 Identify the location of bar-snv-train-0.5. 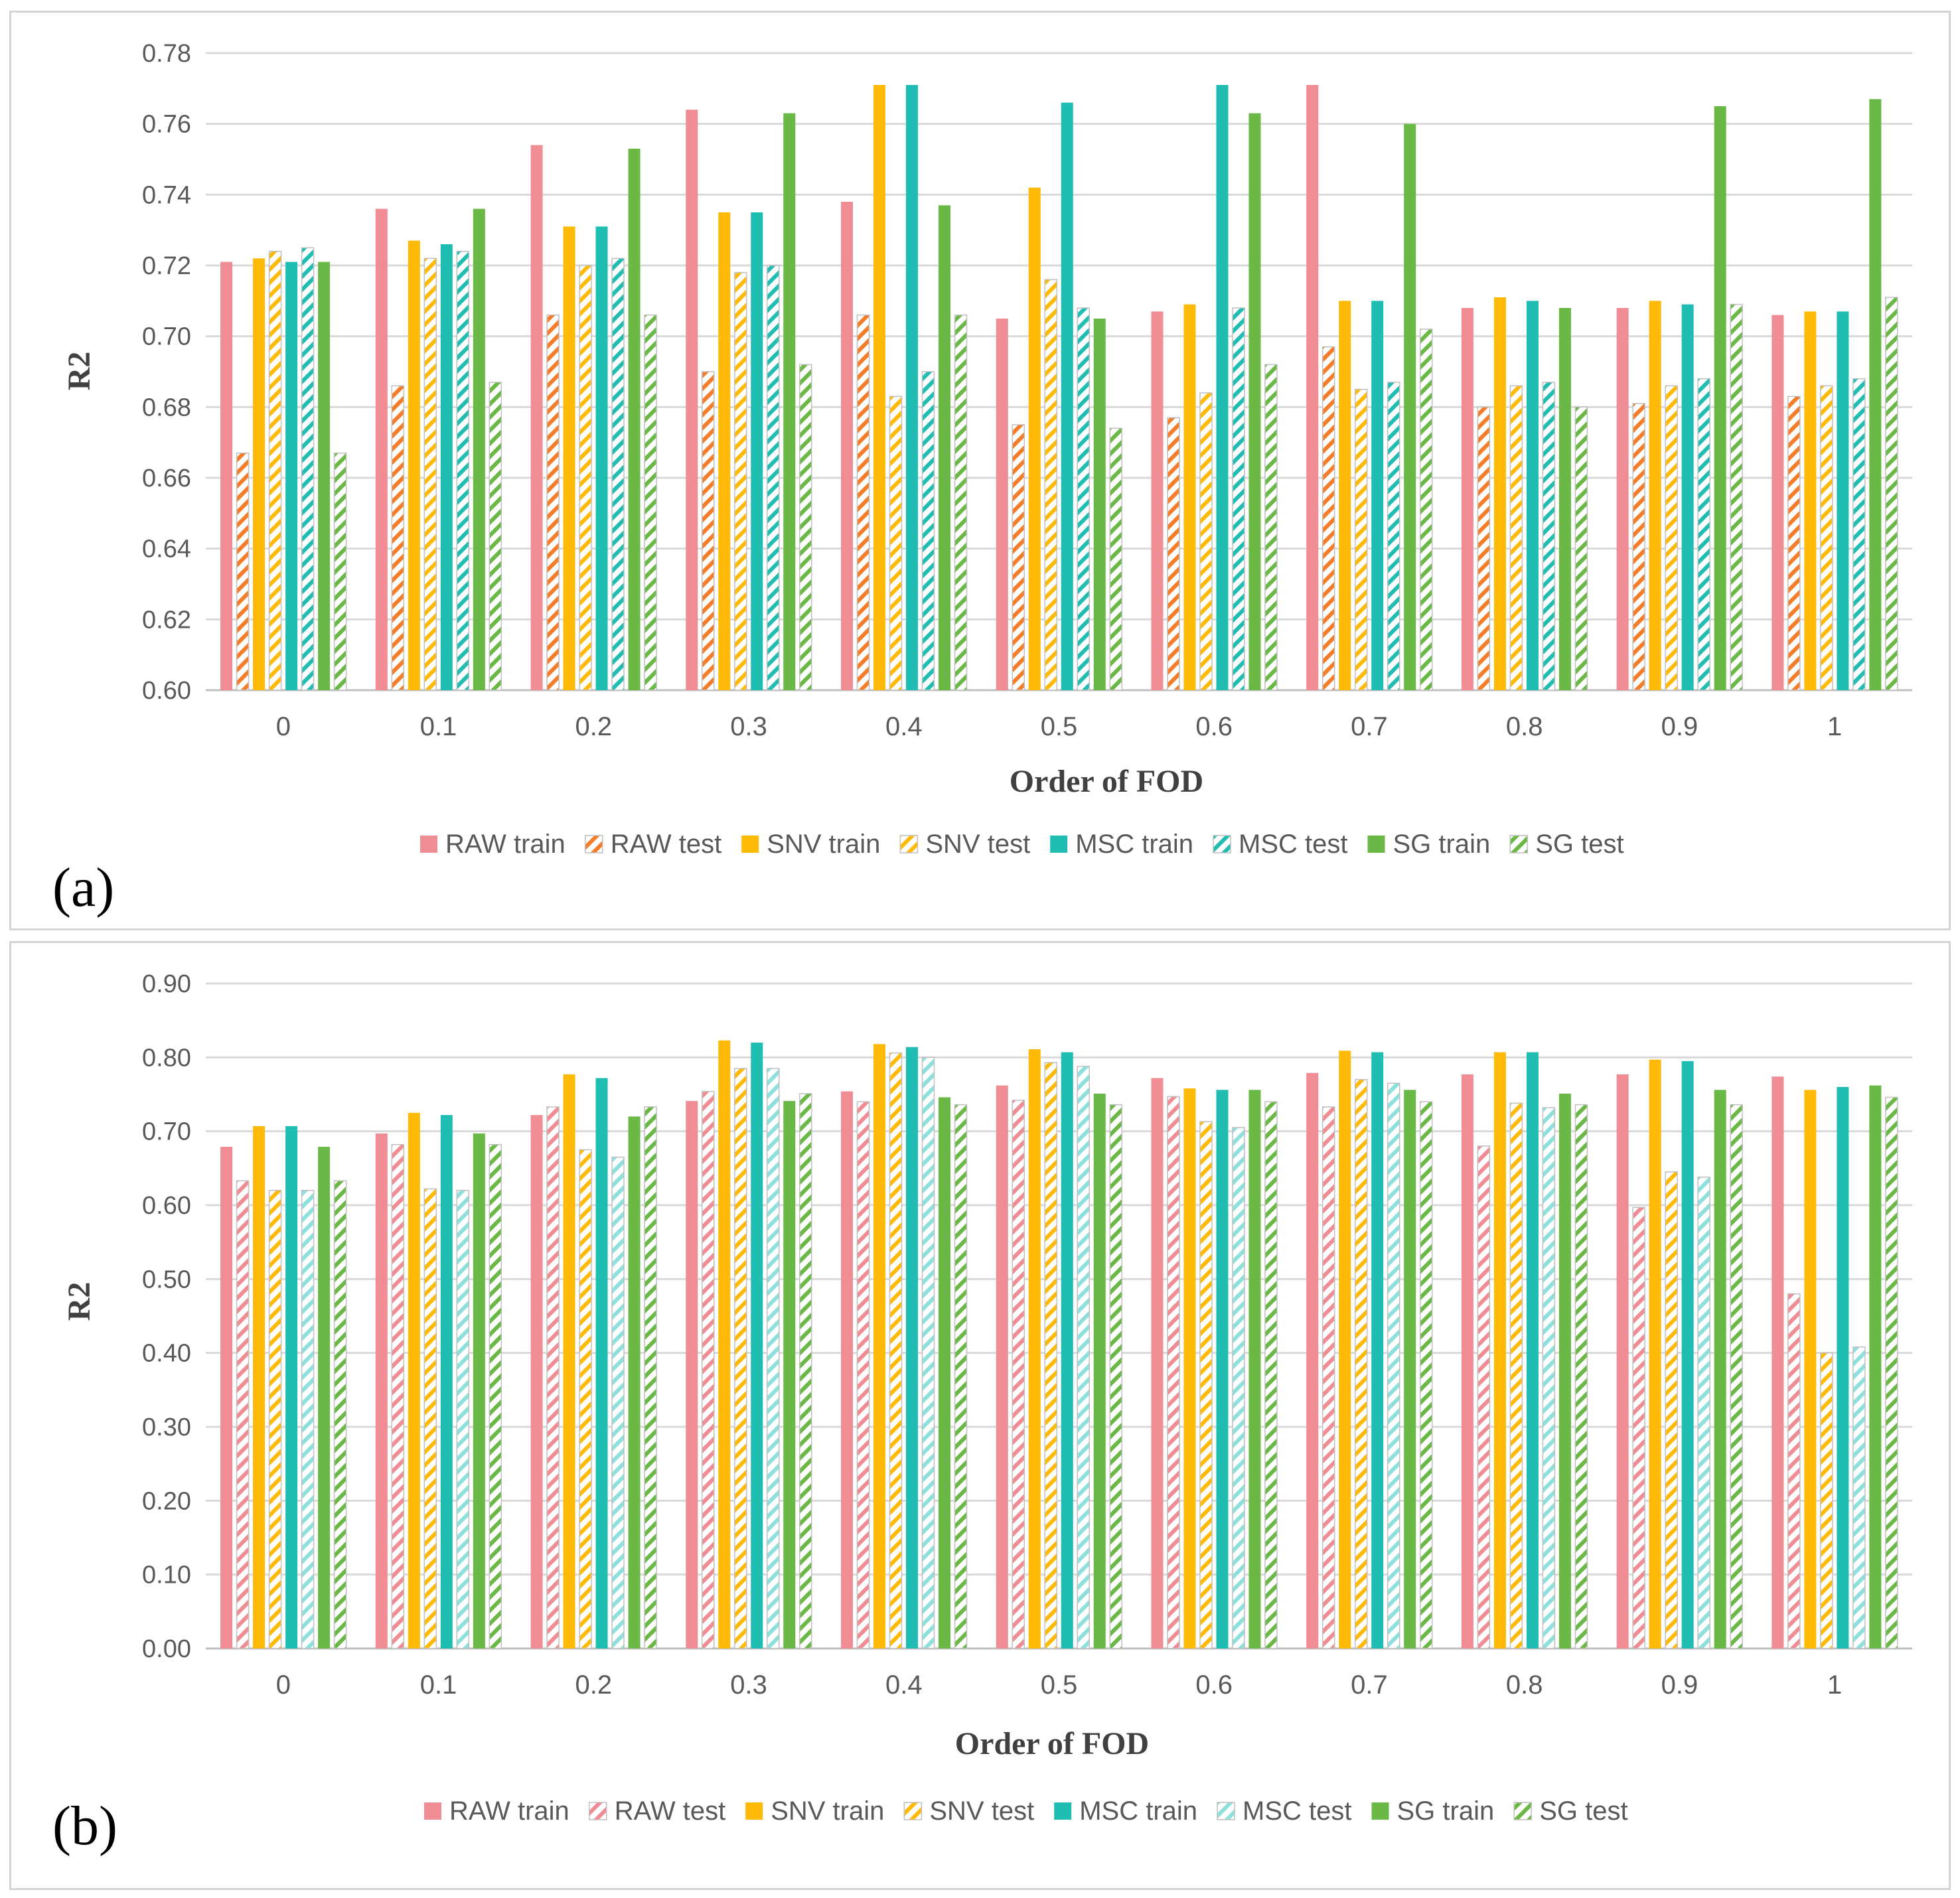
(1034, 1348).